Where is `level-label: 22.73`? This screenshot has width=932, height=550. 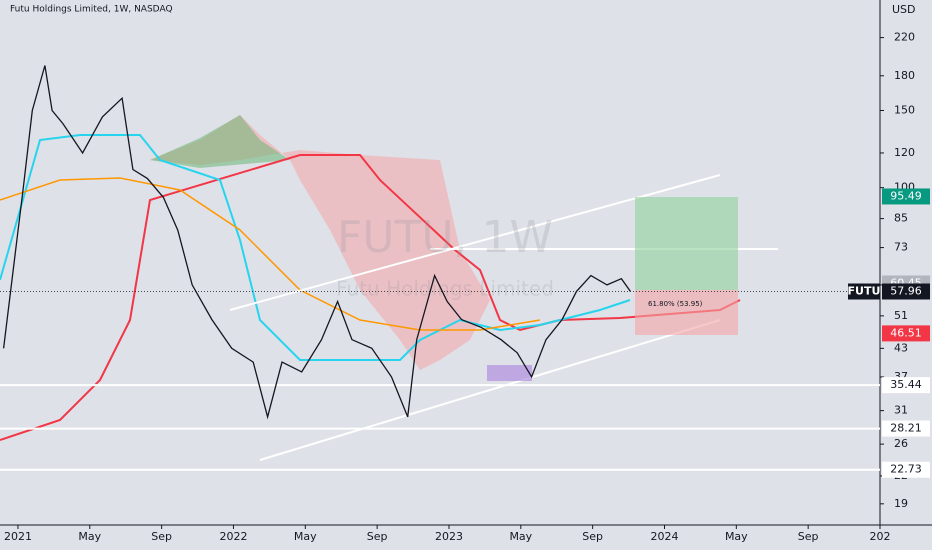 level-label: 22.73 is located at coordinates (906, 469).